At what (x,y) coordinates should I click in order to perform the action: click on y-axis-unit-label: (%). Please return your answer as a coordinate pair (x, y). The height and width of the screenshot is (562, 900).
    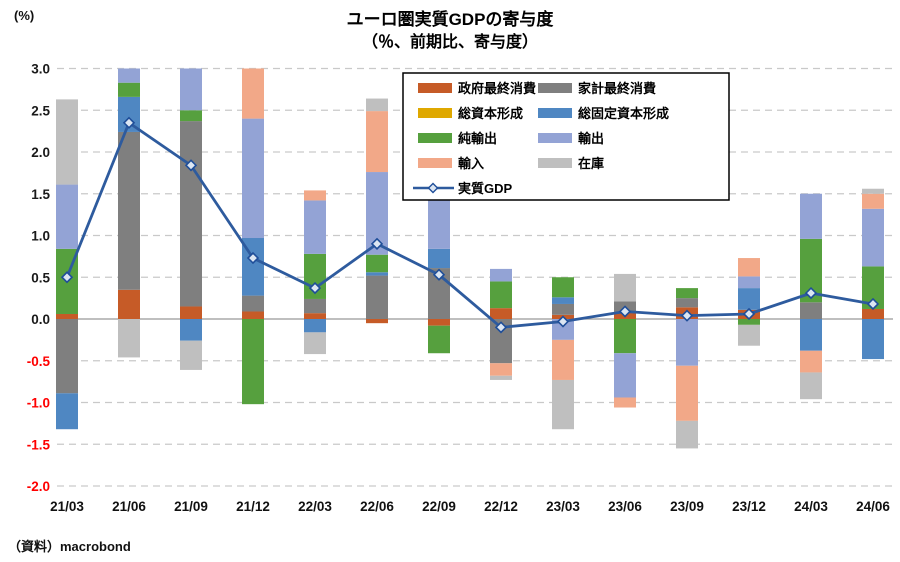
    Looking at the image, I should click on (24, 15).